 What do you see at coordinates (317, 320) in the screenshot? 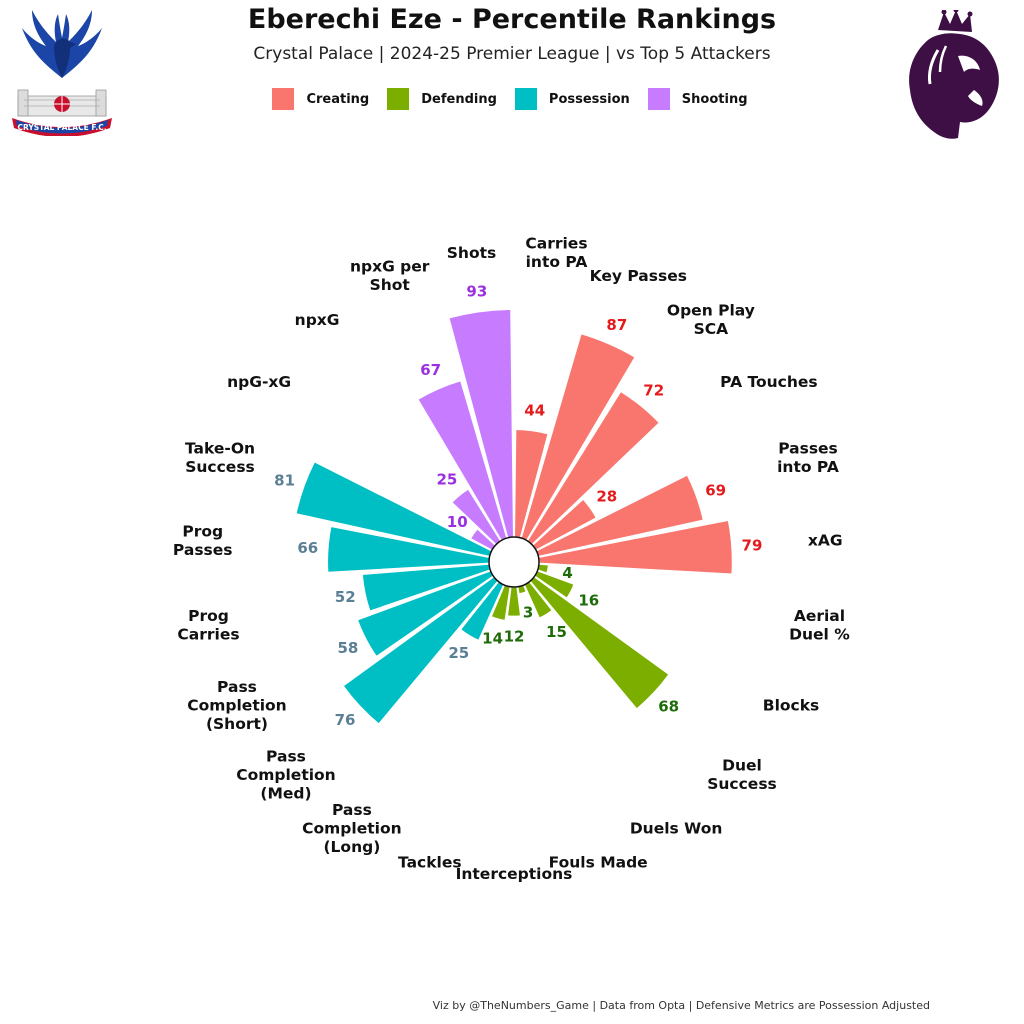
I see `category-label-npxg: npxG` at bounding box center [317, 320].